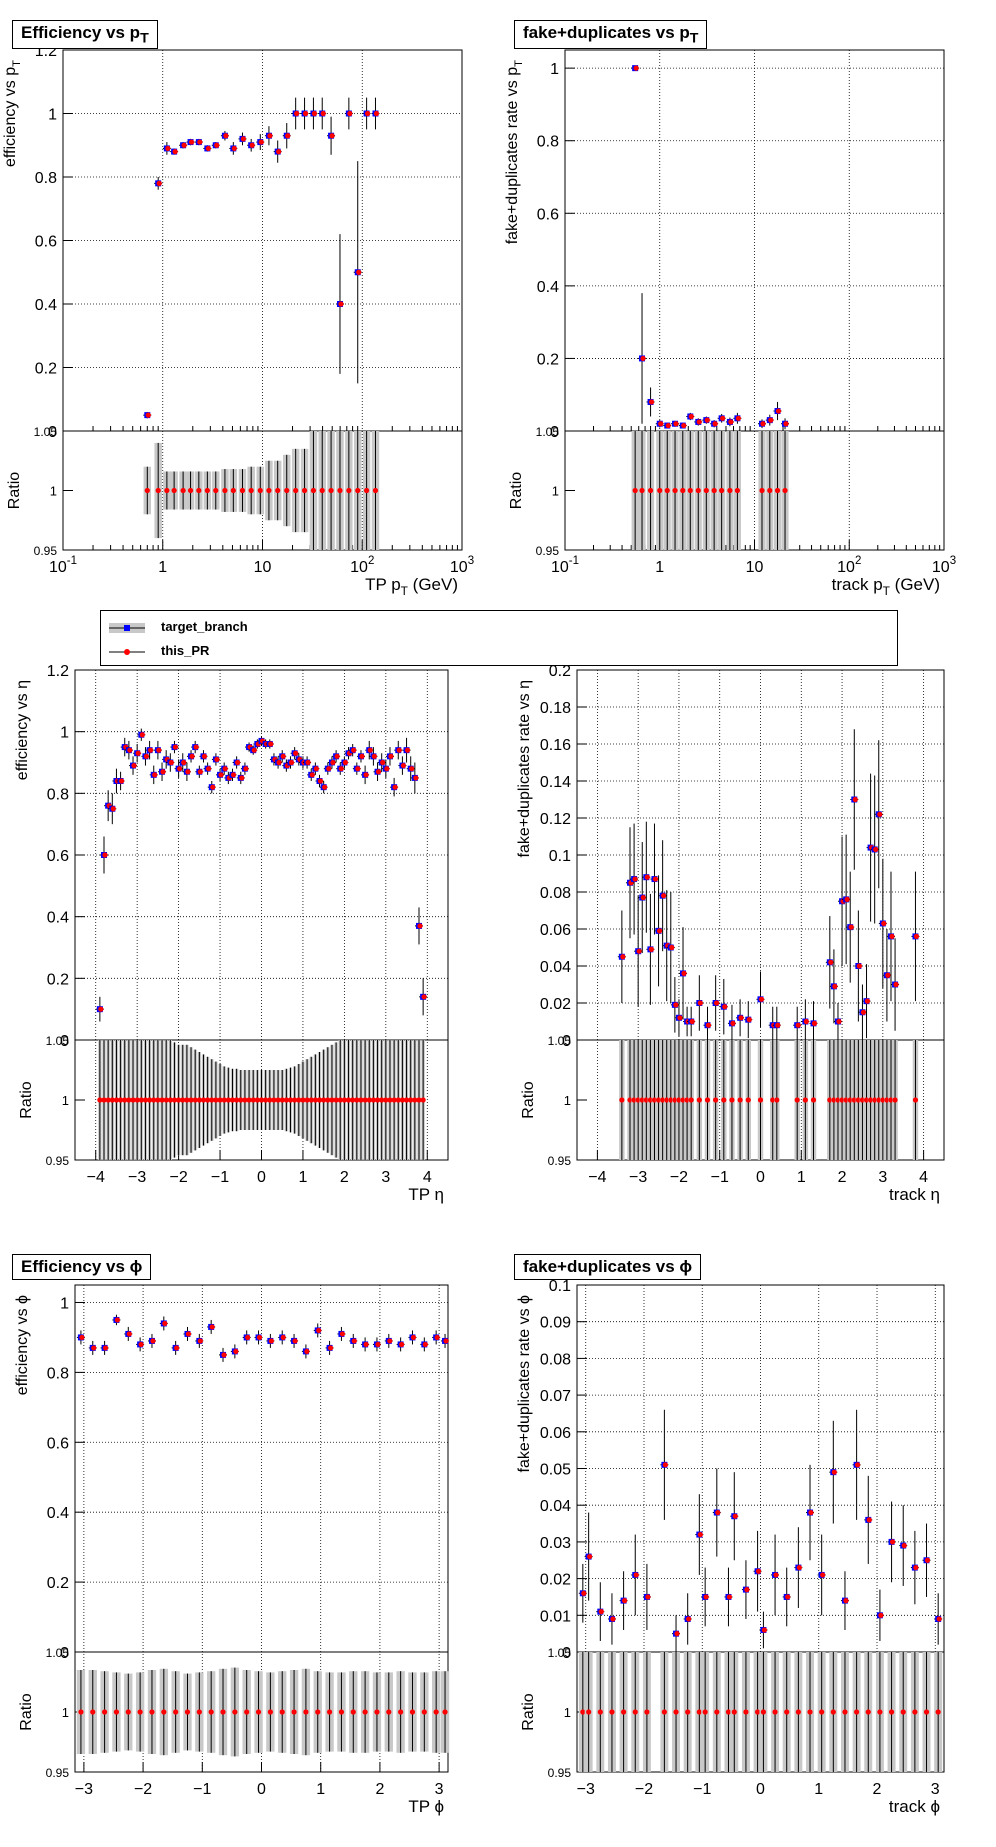  Describe the element at coordinates (439, 1789) in the screenshot. I see `x-tick-label: 3` at that location.